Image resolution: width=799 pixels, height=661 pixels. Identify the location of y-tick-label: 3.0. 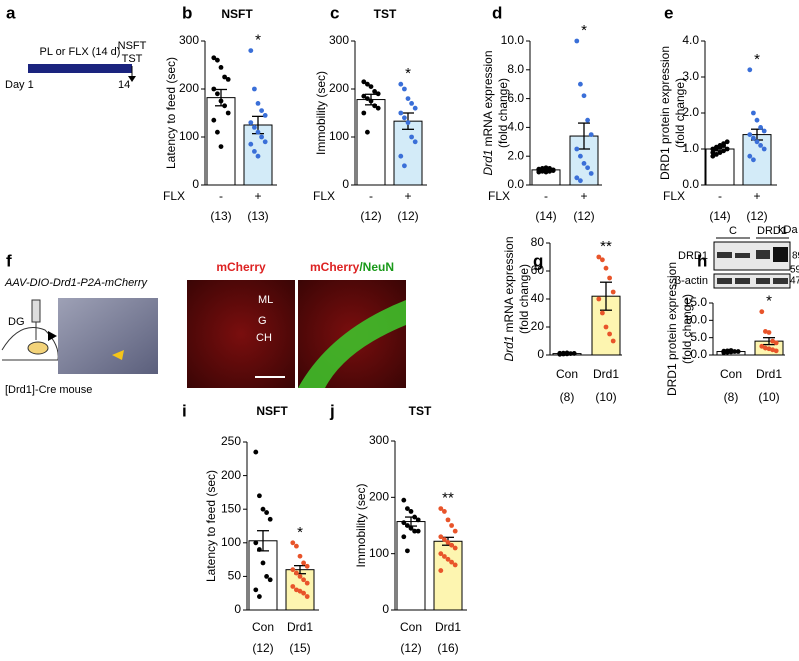
(690, 76).